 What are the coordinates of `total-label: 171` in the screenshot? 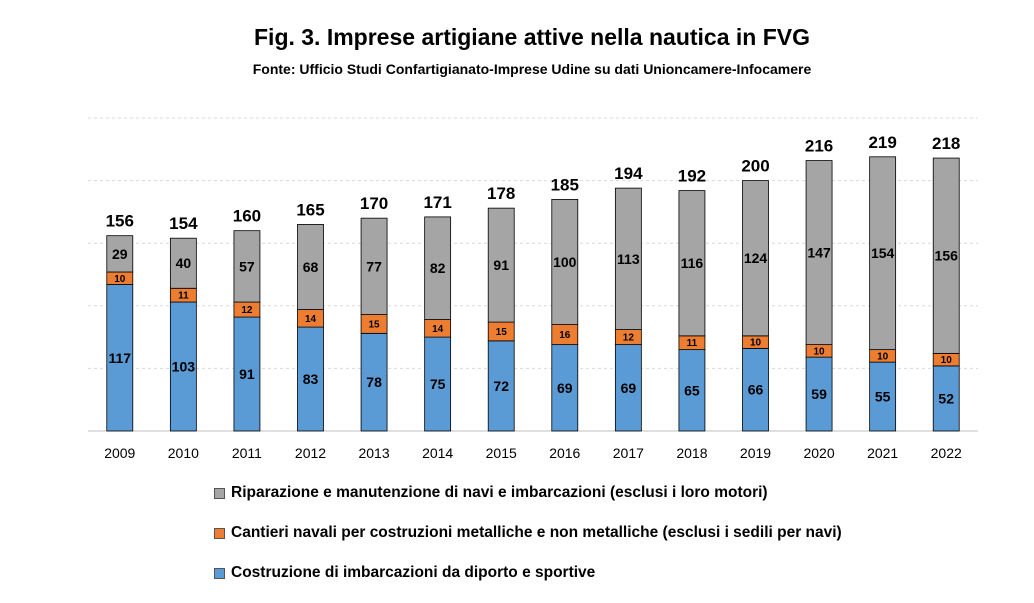 It's located at (437, 202).